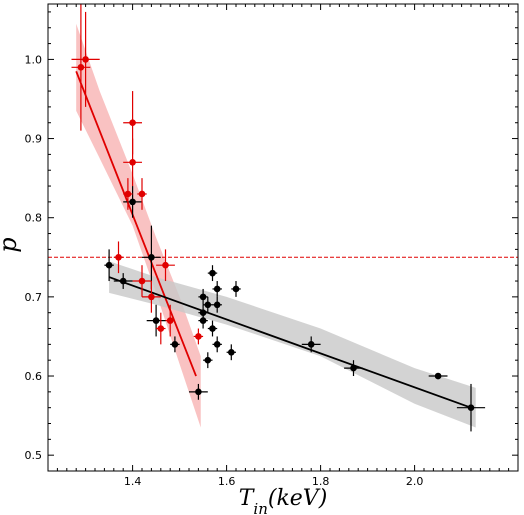  I want to click on x-tick-label: 1.4, so click(133, 481).